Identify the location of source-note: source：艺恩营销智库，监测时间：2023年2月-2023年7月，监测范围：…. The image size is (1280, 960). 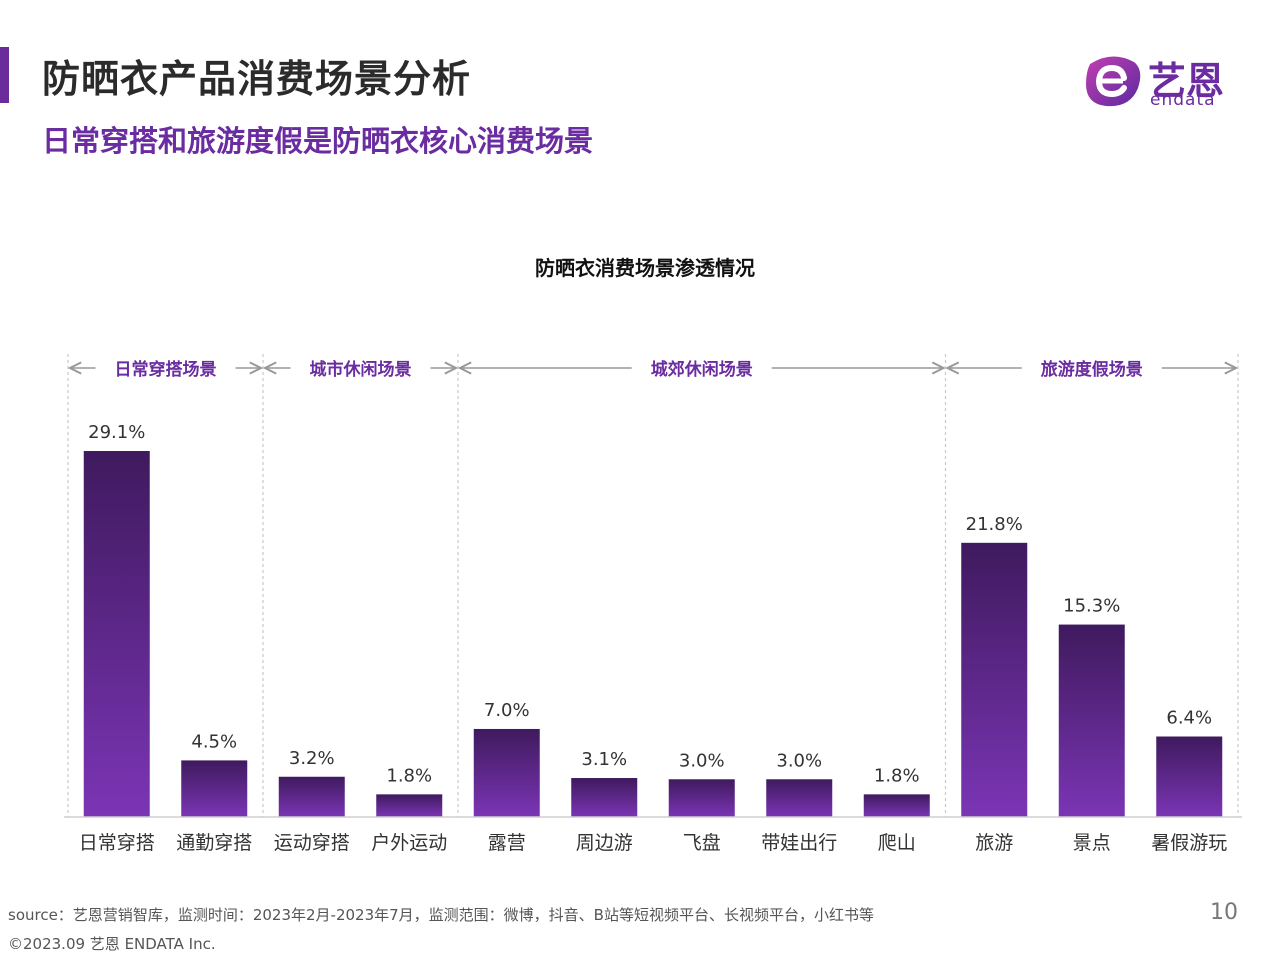
(441, 915).